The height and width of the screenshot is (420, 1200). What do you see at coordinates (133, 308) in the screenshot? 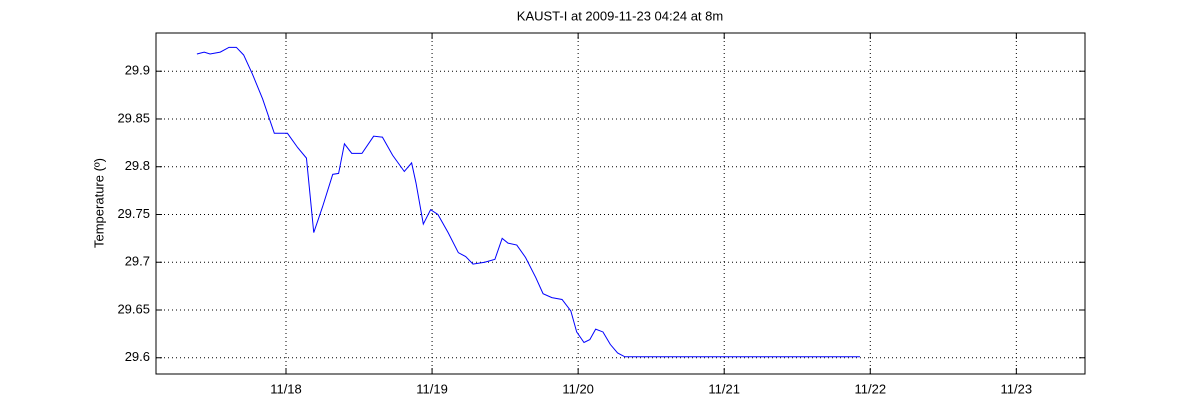
I see `y-tick-label: 29.65` at bounding box center [133, 308].